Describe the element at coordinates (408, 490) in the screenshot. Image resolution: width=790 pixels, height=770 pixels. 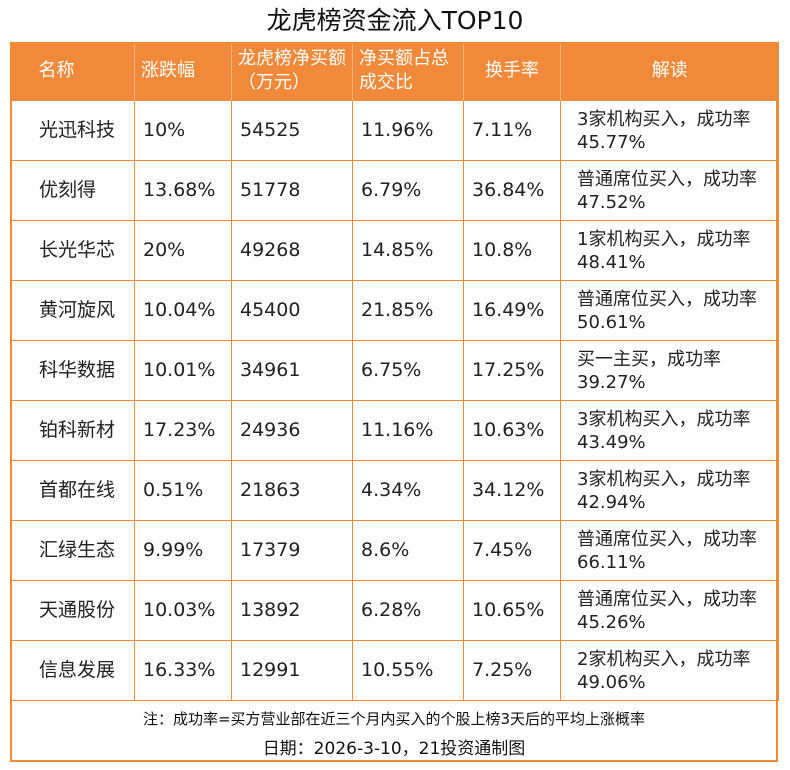
I see `cell-ratio: 4.34%` at that location.